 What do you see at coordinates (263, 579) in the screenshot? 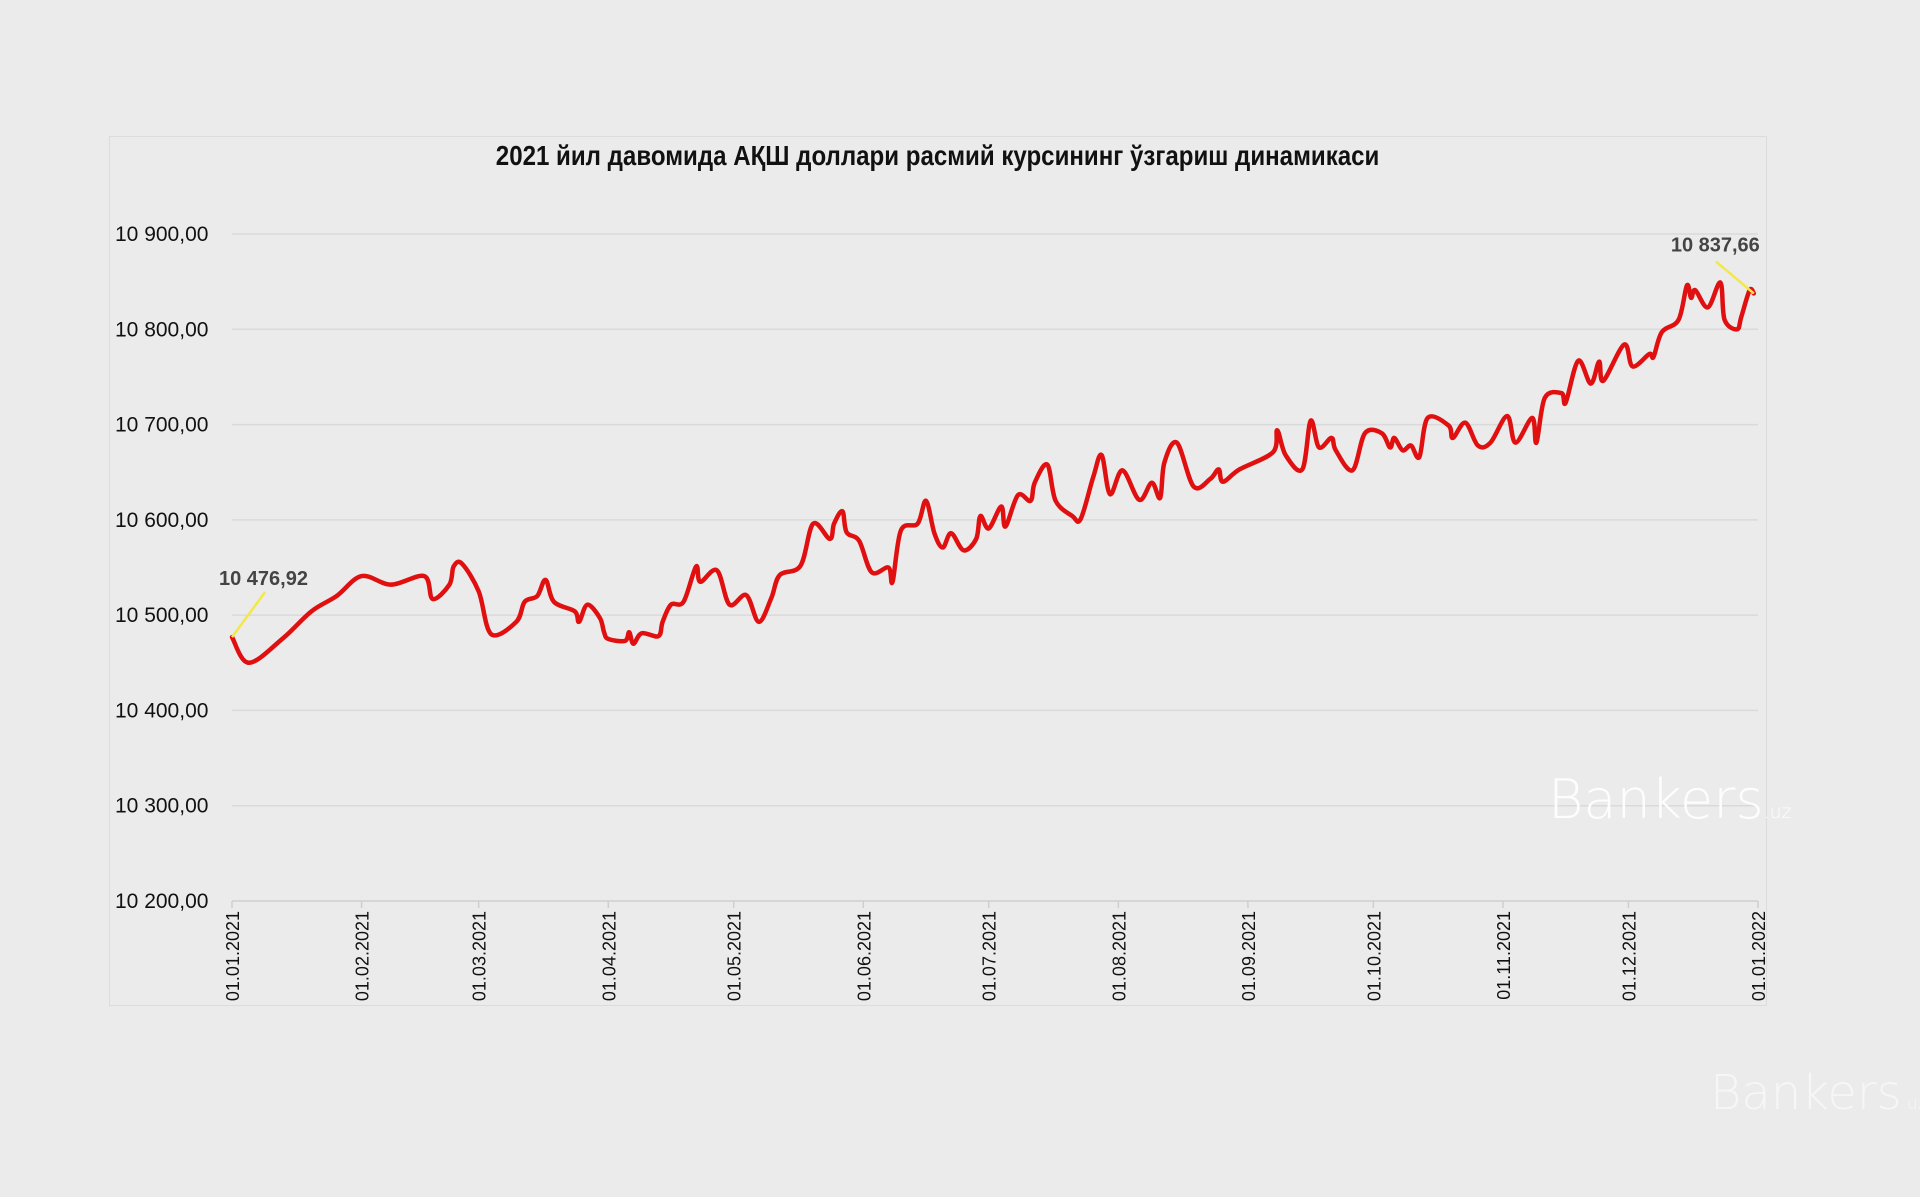
I see `annotation-label-start: 10 476,92` at bounding box center [263, 579].